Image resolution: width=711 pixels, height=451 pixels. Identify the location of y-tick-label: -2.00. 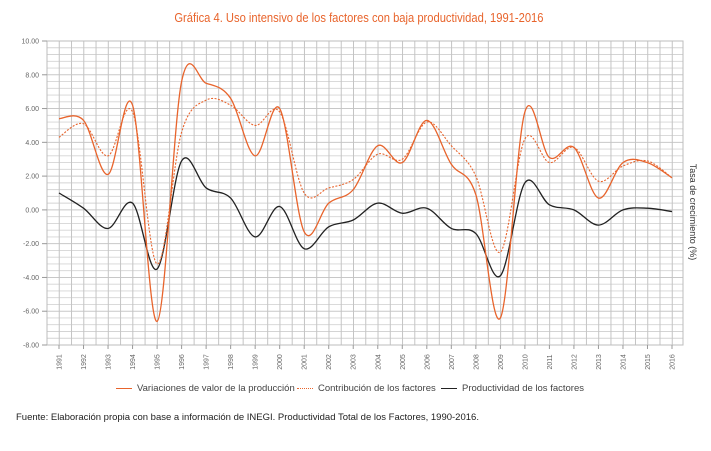
(31, 244).